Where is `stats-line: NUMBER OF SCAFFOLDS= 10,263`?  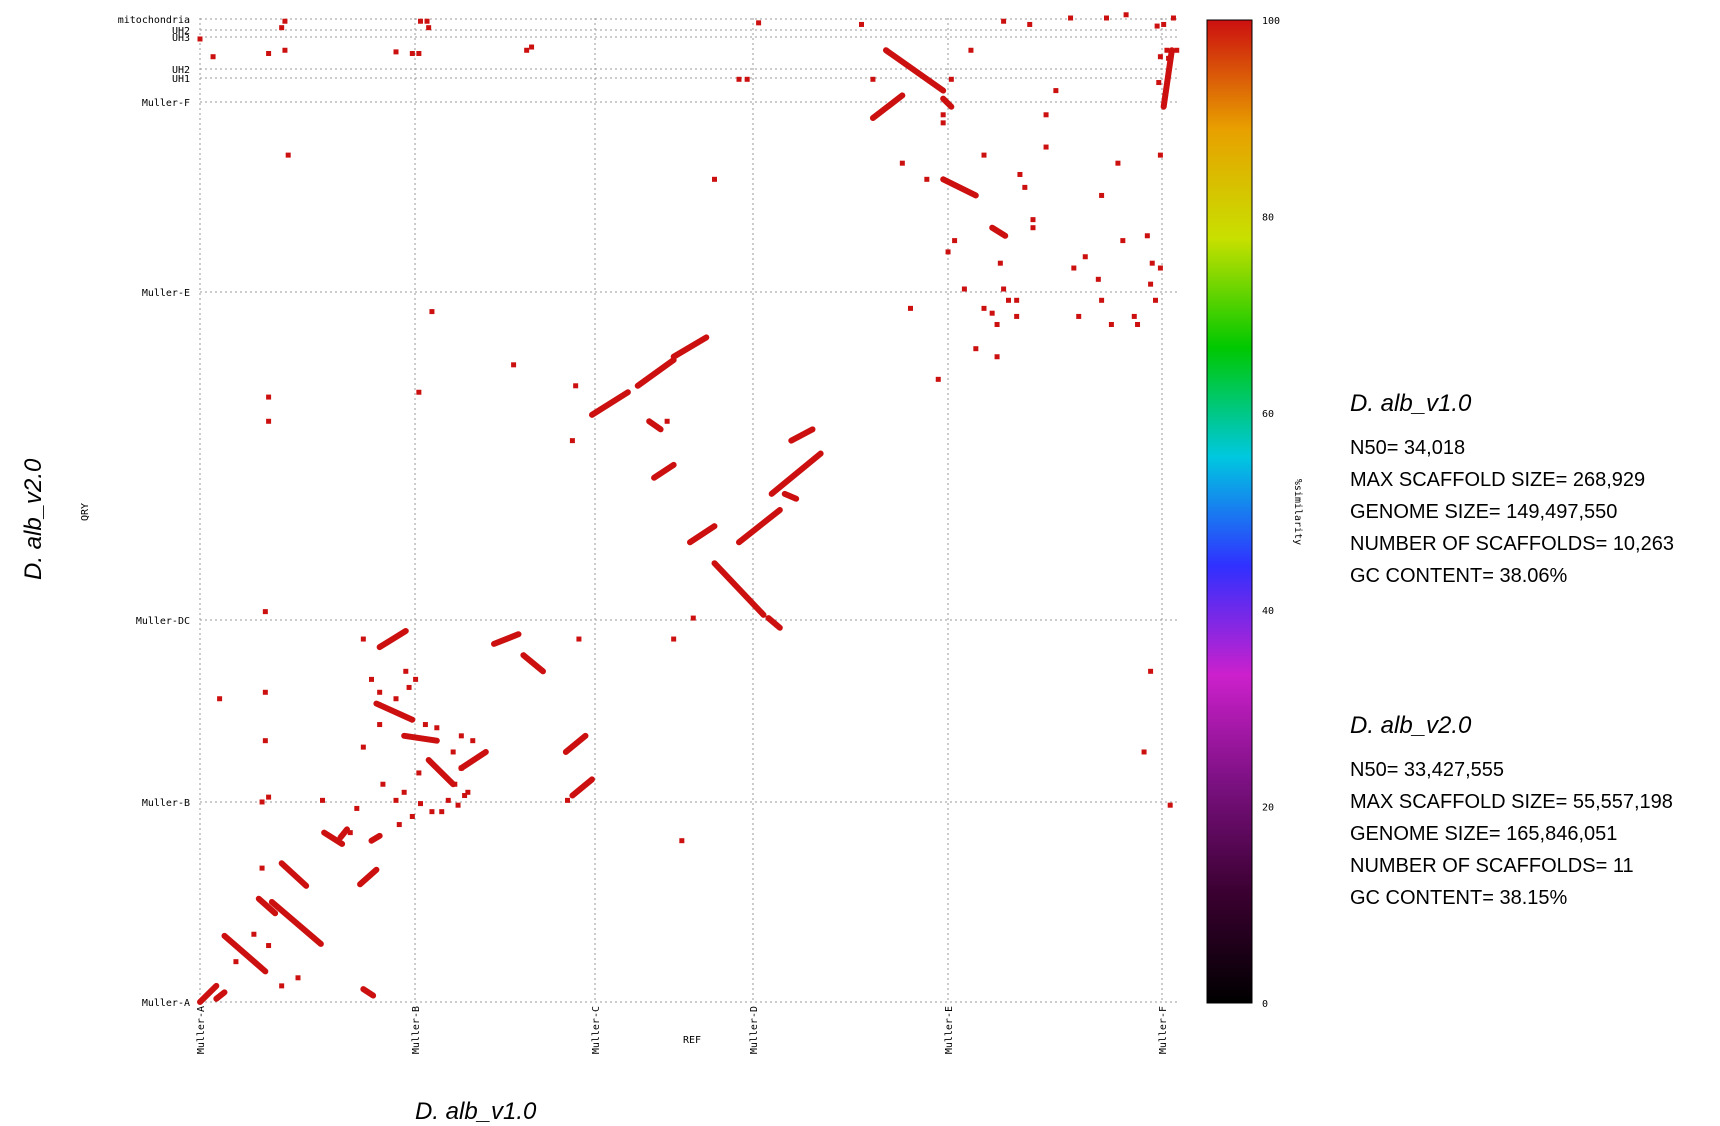
stats-line: NUMBER OF SCAFFOLDS= 10,263 is located at coordinates (1512, 544).